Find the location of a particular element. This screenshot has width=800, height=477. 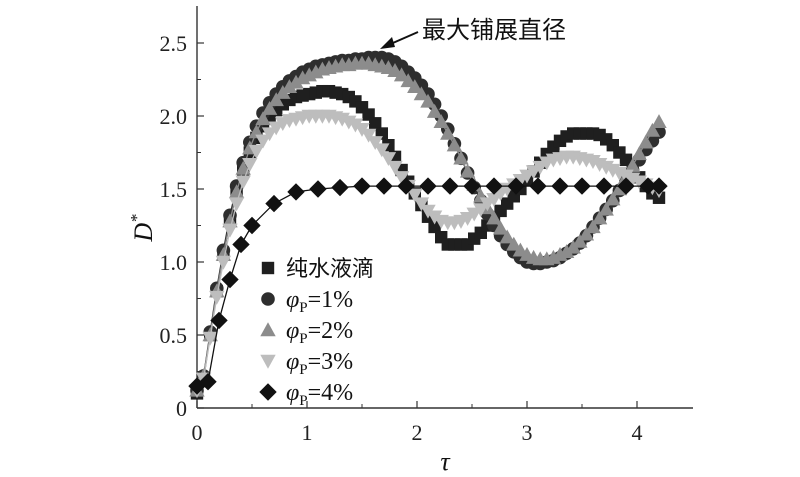

annotation-arrow-head is located at coordinates (387, 43).